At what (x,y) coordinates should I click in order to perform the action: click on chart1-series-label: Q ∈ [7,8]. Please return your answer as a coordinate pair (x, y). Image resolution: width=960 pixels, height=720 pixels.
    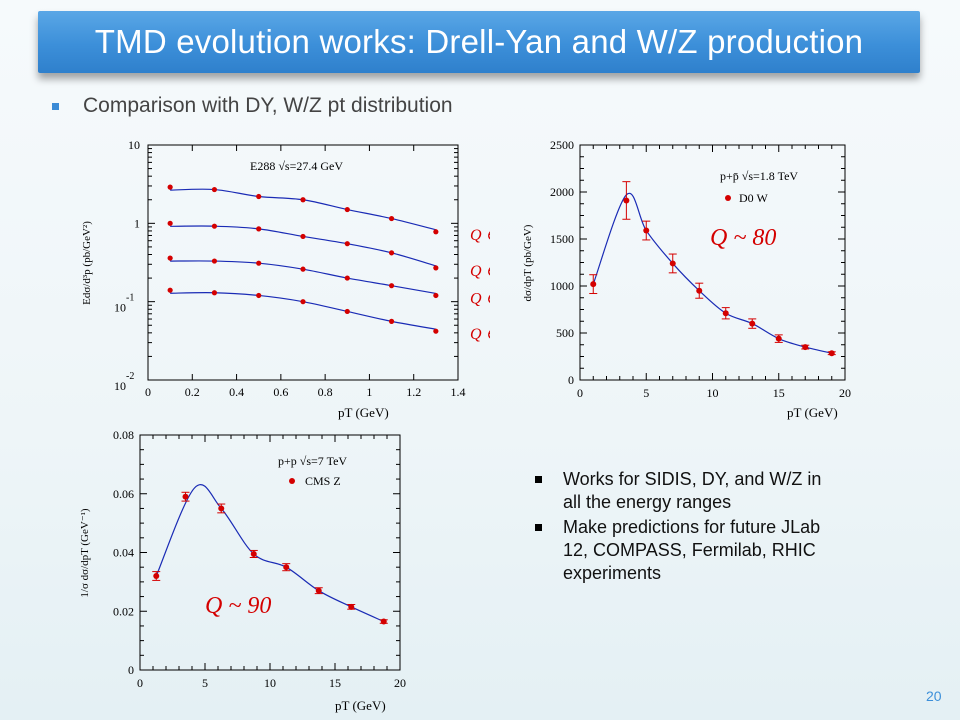
    Looking at the image, I should click on (480, 298).